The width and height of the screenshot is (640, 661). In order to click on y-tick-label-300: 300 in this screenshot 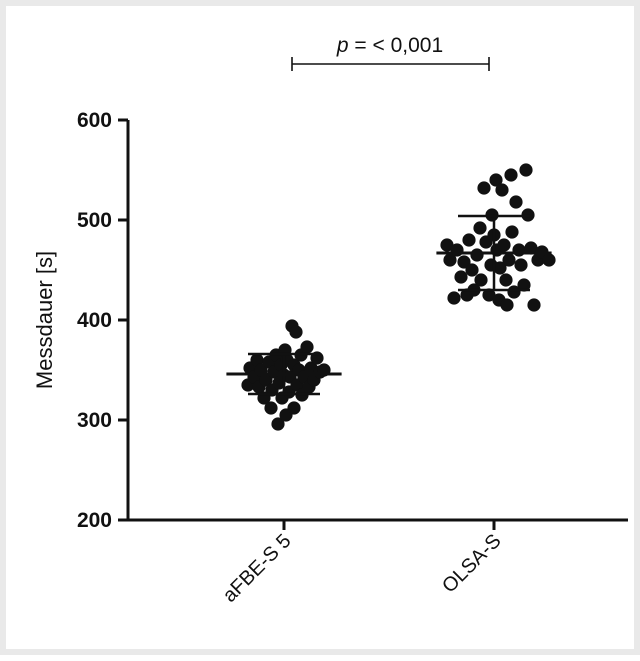, I will do `click(94, 420)`.